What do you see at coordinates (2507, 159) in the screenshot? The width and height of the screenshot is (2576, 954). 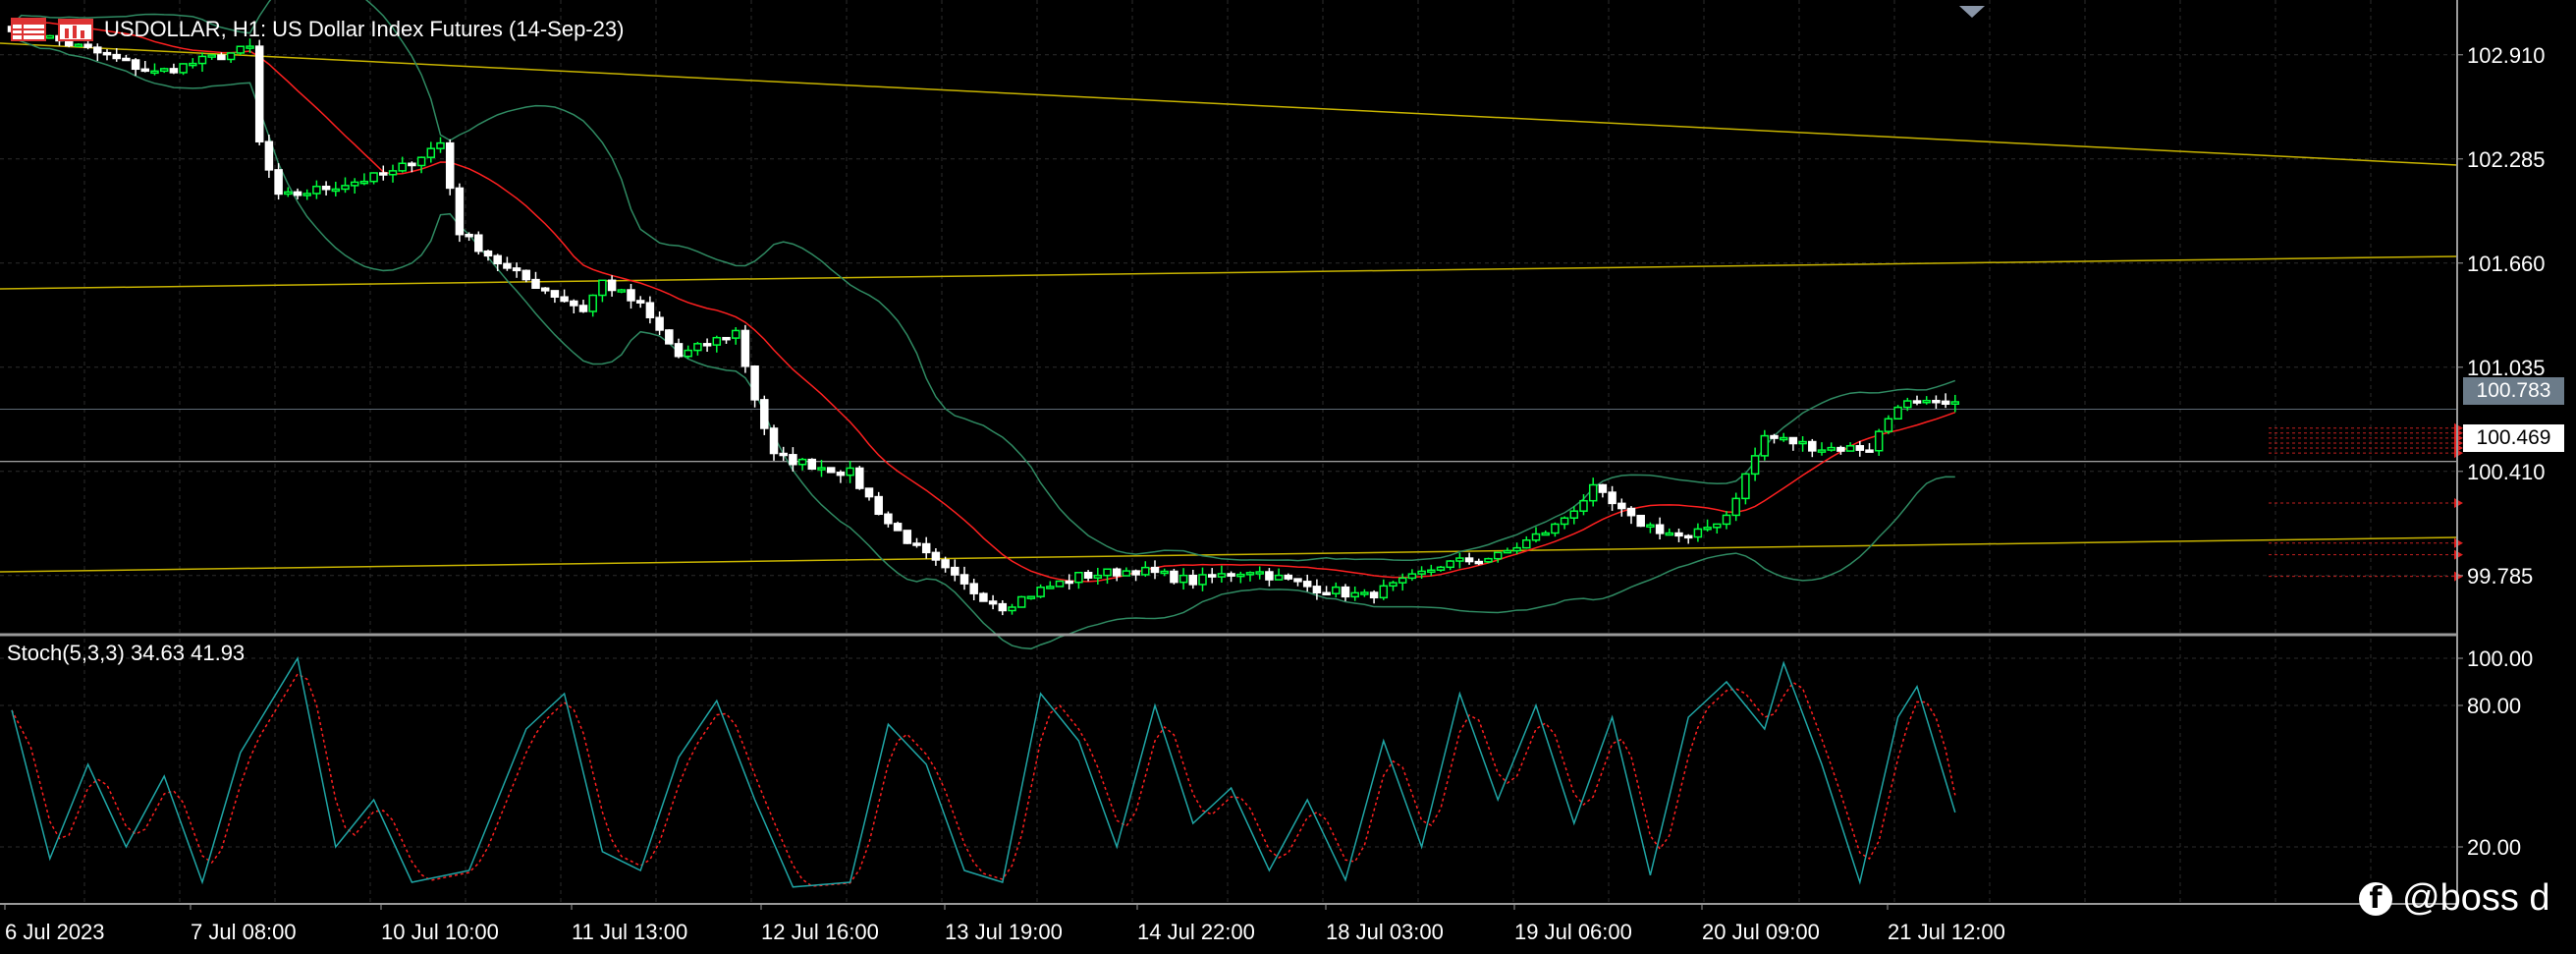 I see `price-tick-label: 102.285` at bounding box center [2507, 159].